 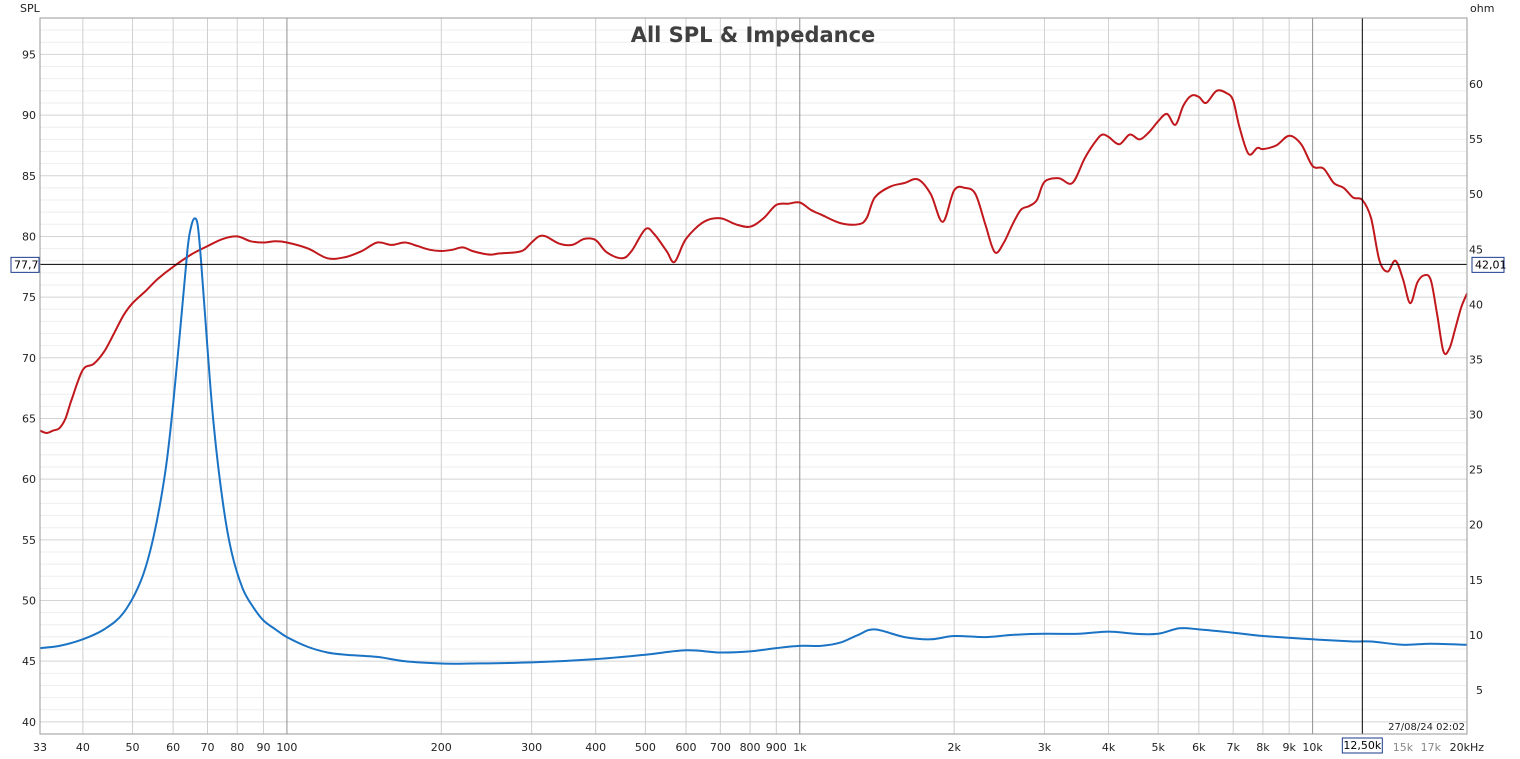 I want to click on x-tick-label: 300, so click(x=531, y=747).